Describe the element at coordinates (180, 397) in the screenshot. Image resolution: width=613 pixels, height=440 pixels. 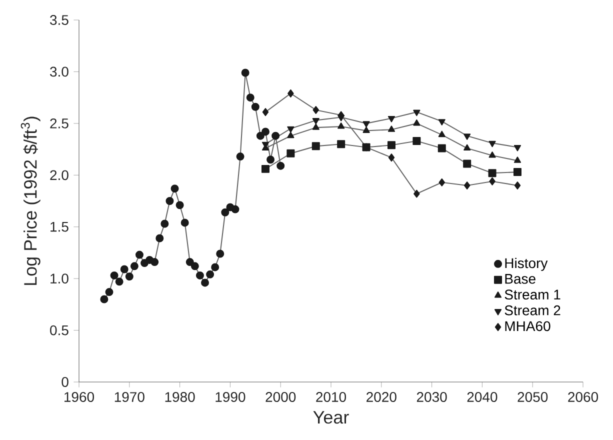
I see `x-tick-label: 1980` at that location.